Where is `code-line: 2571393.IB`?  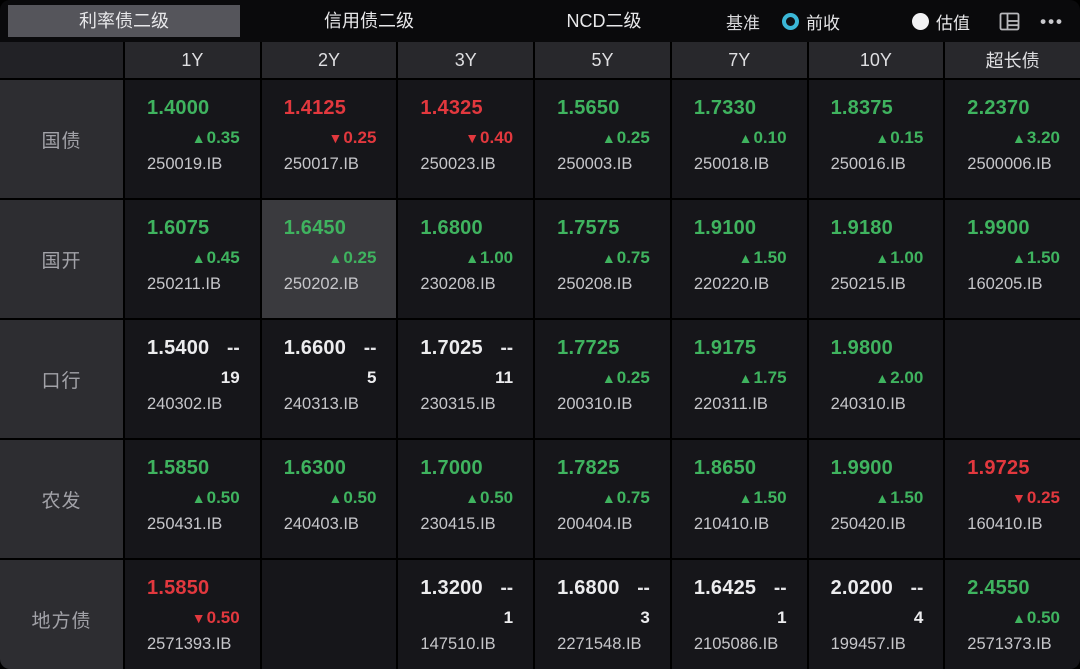 code-line: 2571393.IB is located at coordinates (193, 644).